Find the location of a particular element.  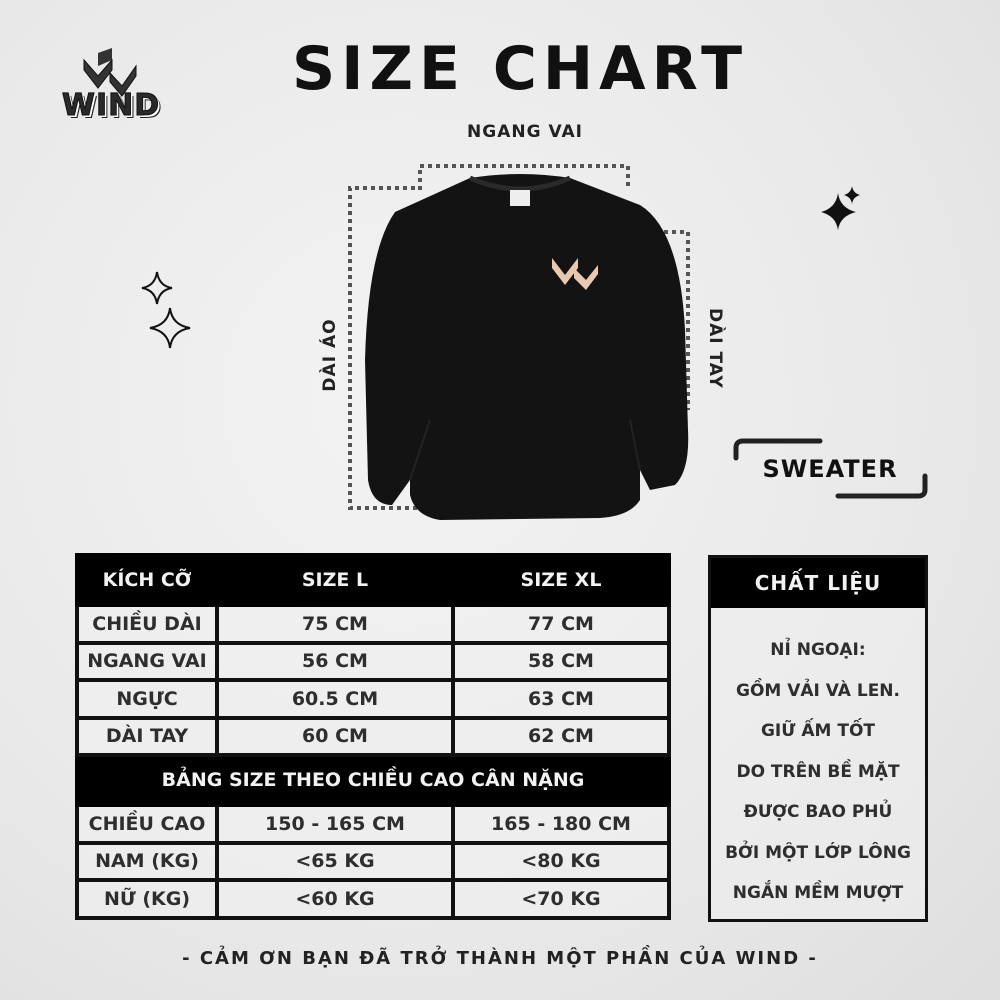

material-line: NỈ NGOẠI: is located at coordinates (818, 650).